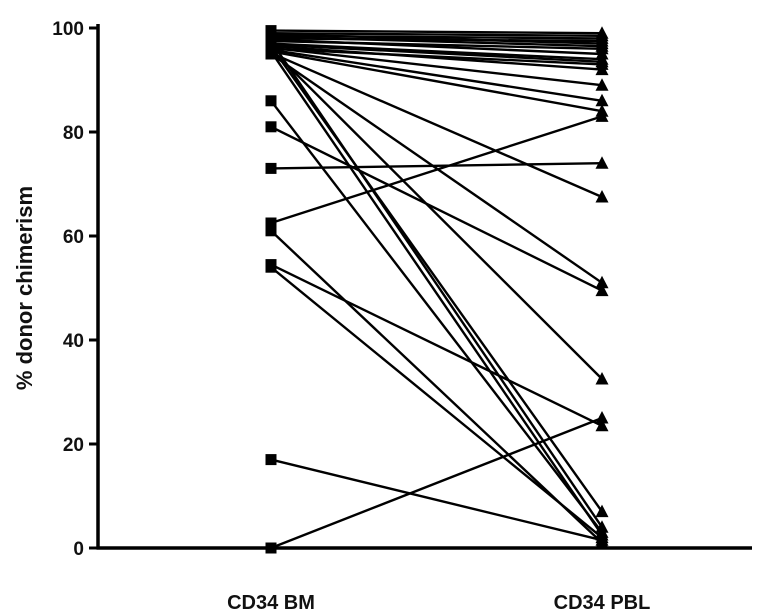 Image resolution: width=760 pixels, height=616 pixels. Describe the element at coordinates (73, 341) in the screenshot. I see `y-tick-label-40: 40` at that location.